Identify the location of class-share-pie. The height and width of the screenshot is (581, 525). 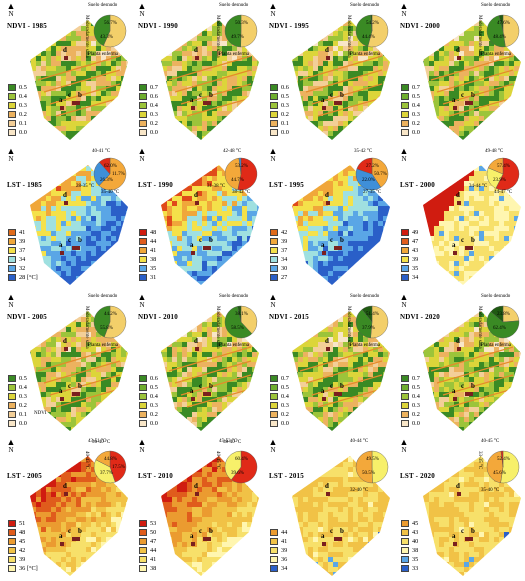
(372, 174).